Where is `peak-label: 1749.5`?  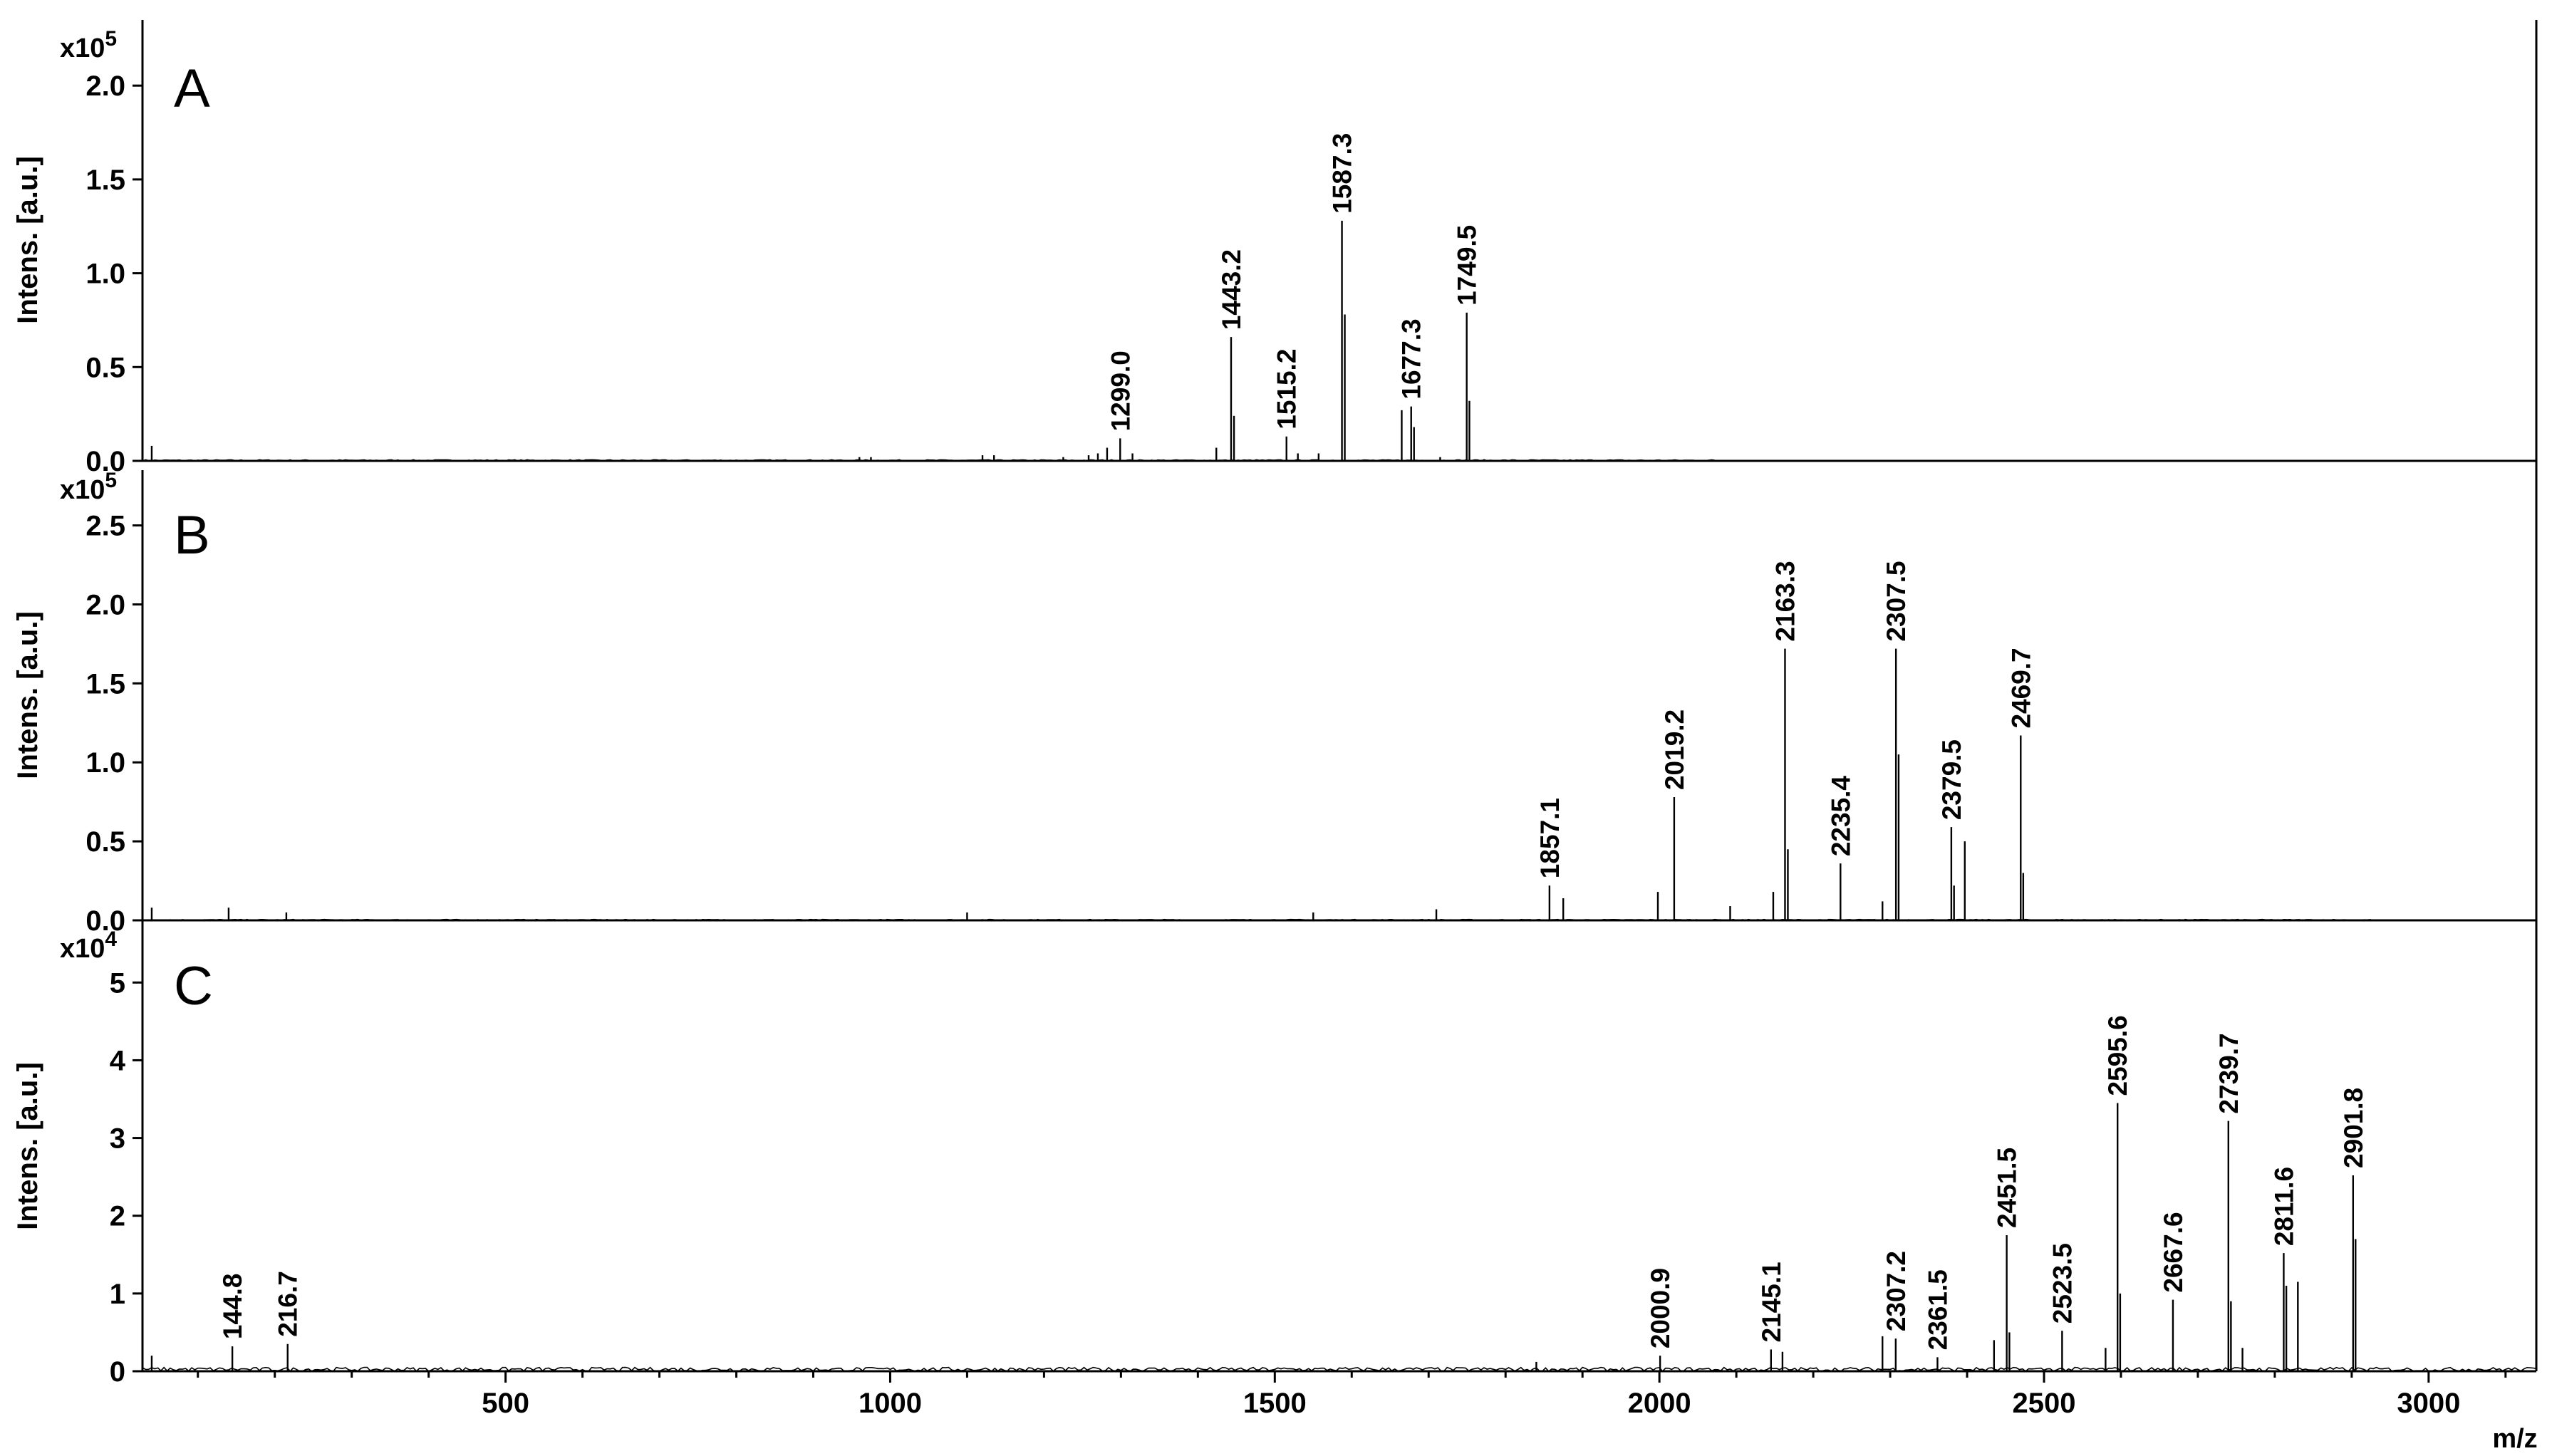 peak-label: 1749.5 is located at coordinates (1467, 265).